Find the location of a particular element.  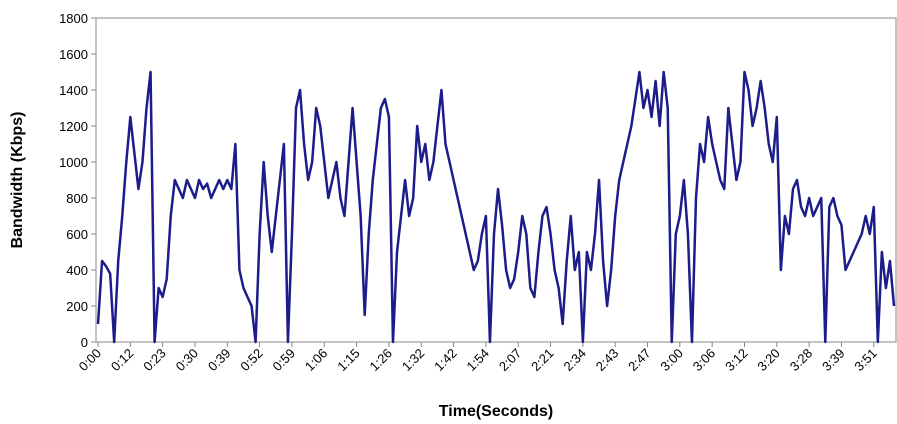

x-tick-label: 1:06 is located at coordinates (316, 360).